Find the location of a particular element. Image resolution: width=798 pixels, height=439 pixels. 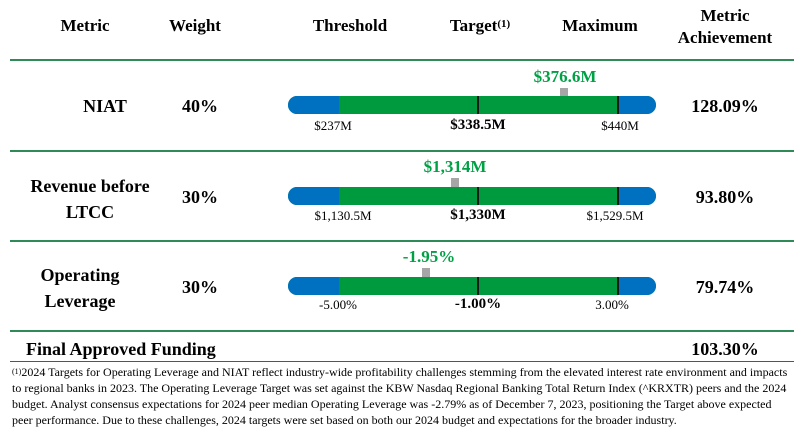

row-revenue-actual-value: $1,314M is located at coordinates (455, 166).